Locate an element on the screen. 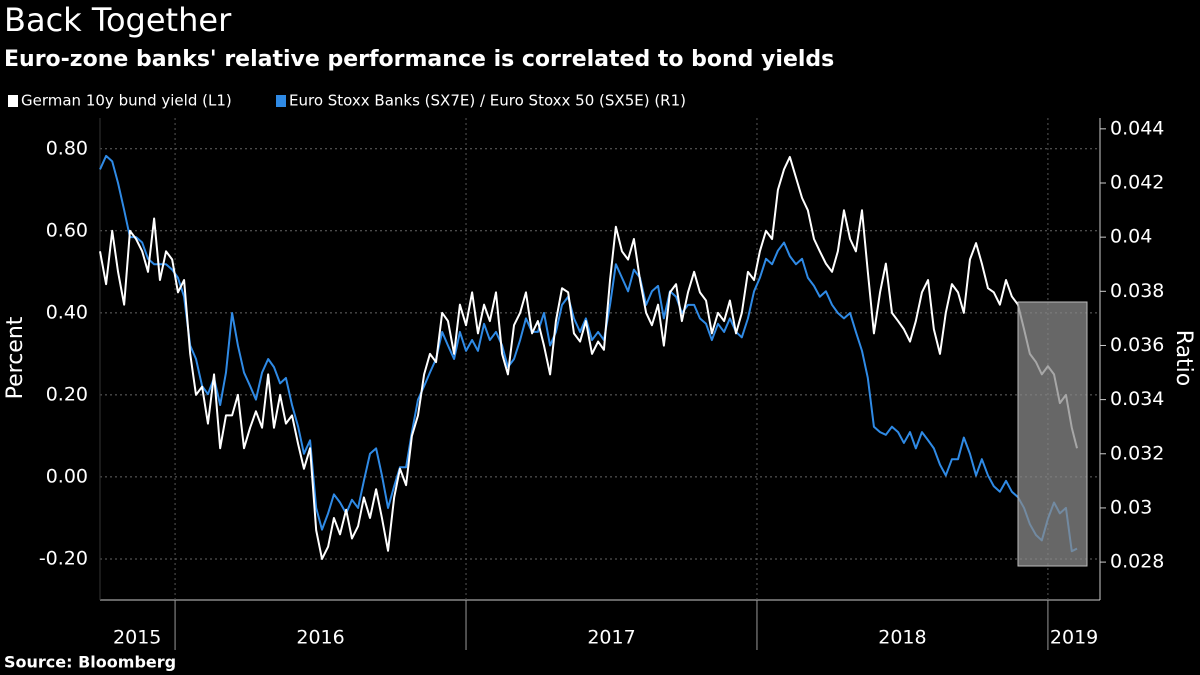  y2-tick-label: 0.034 is located at coordinates (1137, 399).